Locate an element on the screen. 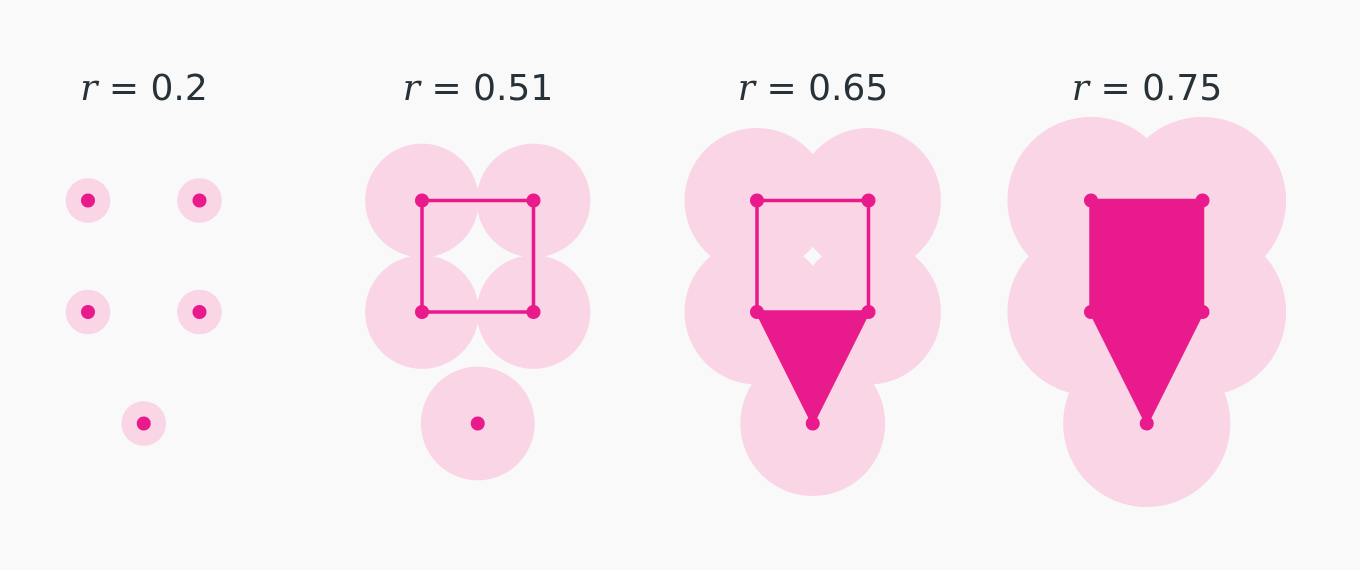 This screenshot has height=570, width=1360. panel-title-2: r = 0.51 is located at coordinates (478, 88).